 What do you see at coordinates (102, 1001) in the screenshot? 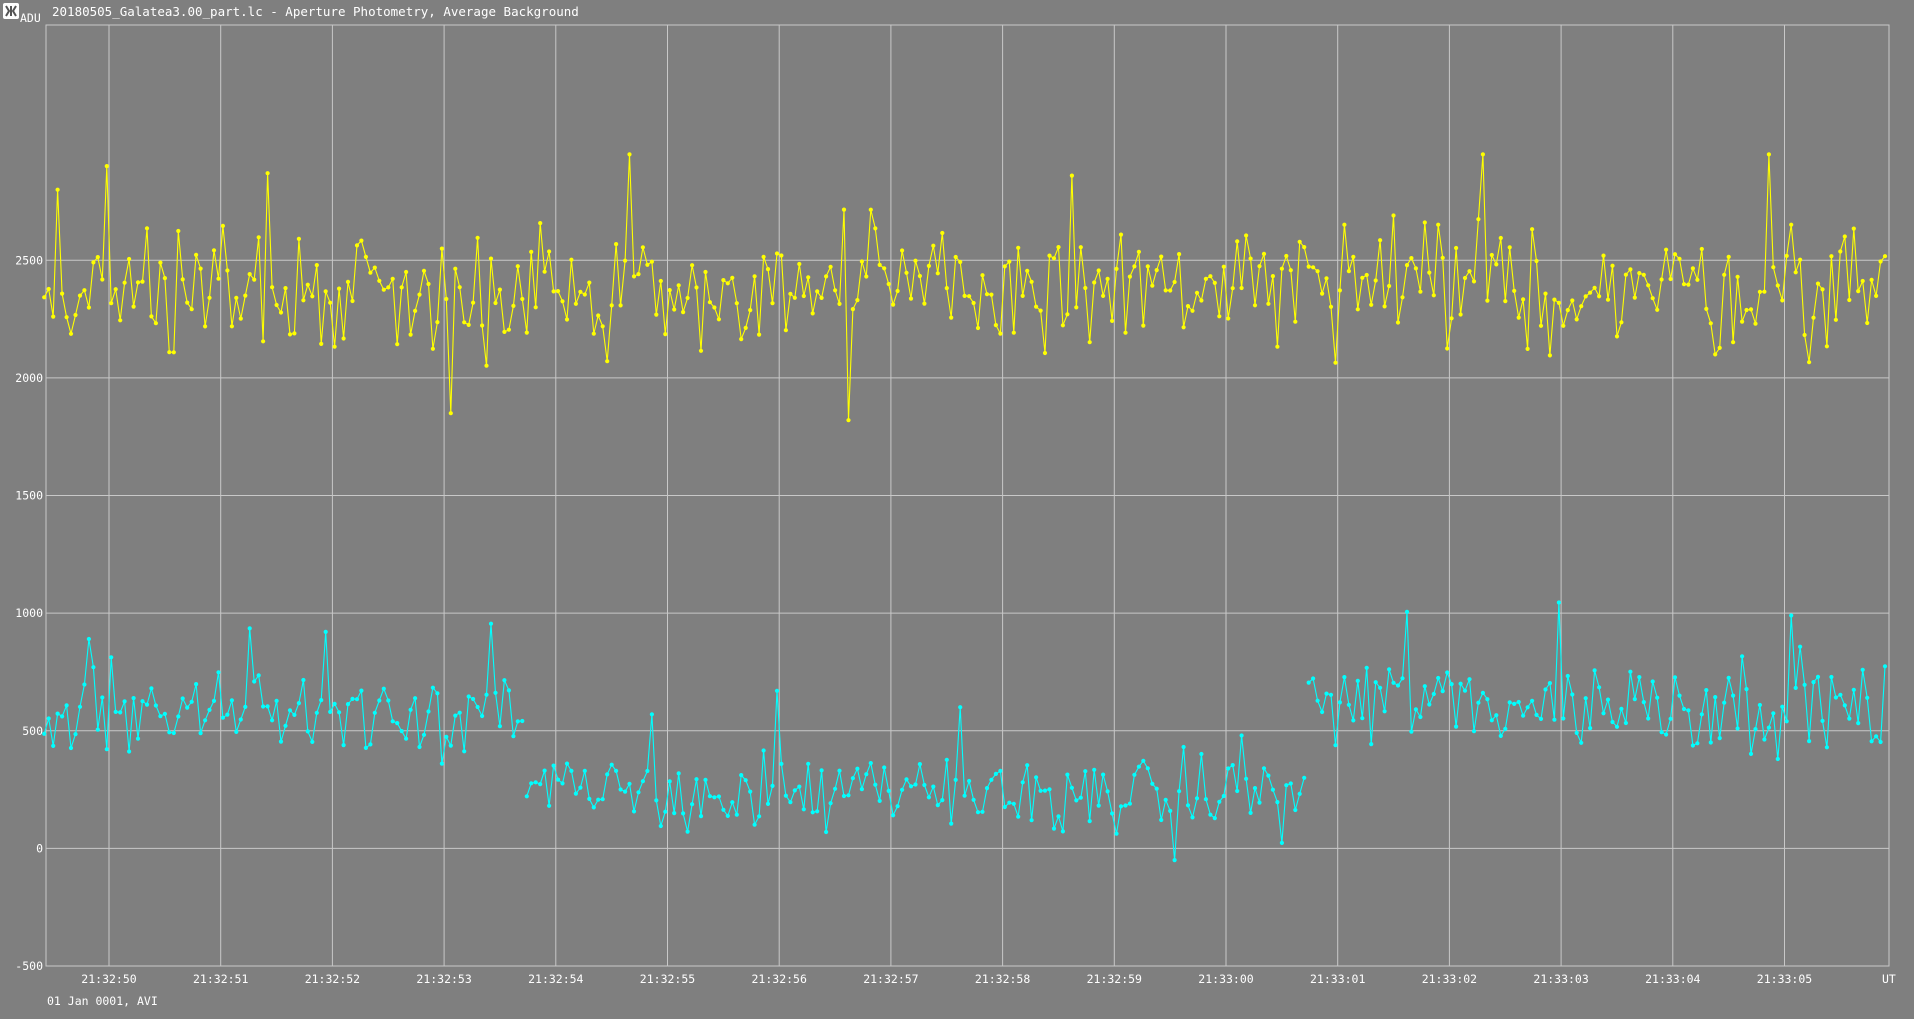
I see `date-footer-label: 01 Jan 0001, AVI` at bounding box center [102, 1001].